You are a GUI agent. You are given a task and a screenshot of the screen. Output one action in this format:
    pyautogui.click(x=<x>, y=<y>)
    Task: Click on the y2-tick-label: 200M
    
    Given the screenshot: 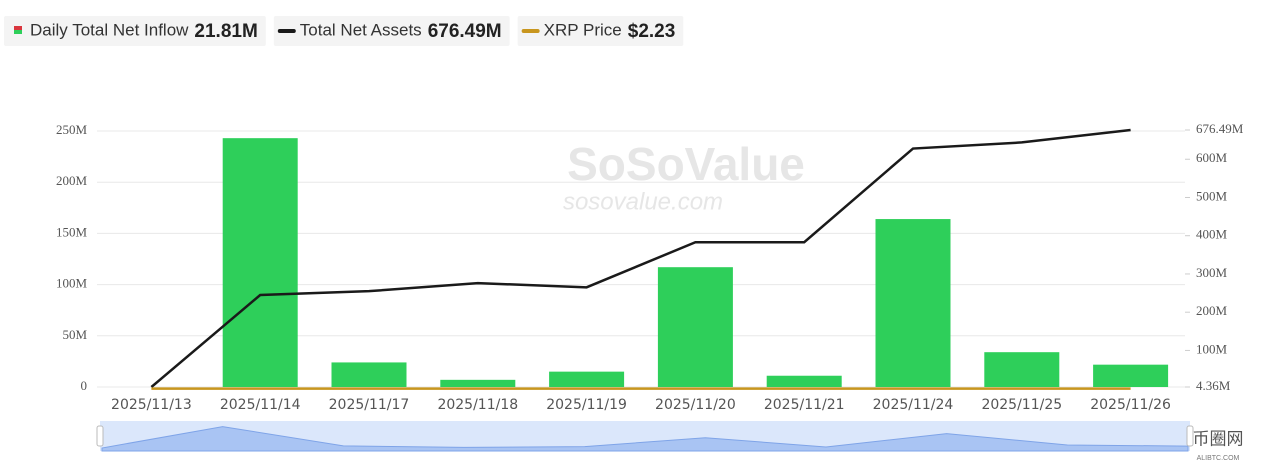 What is the action you would take?
    pyautogui.click(x=1212, y=310)
    